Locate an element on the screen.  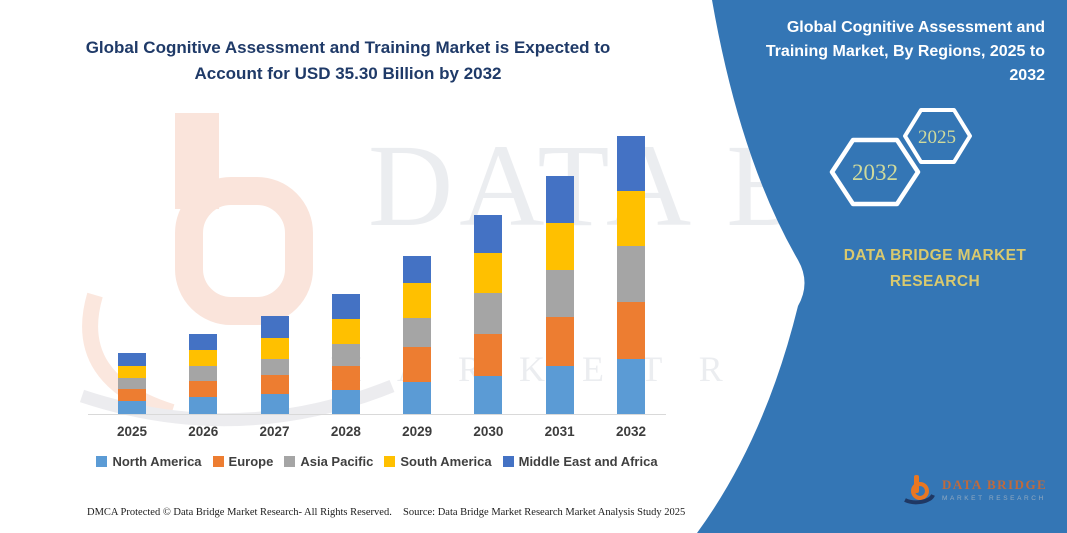
side-panel-brand: DATA BRIDGE MARKET RESEARCH is located at coordinates (931, 268).